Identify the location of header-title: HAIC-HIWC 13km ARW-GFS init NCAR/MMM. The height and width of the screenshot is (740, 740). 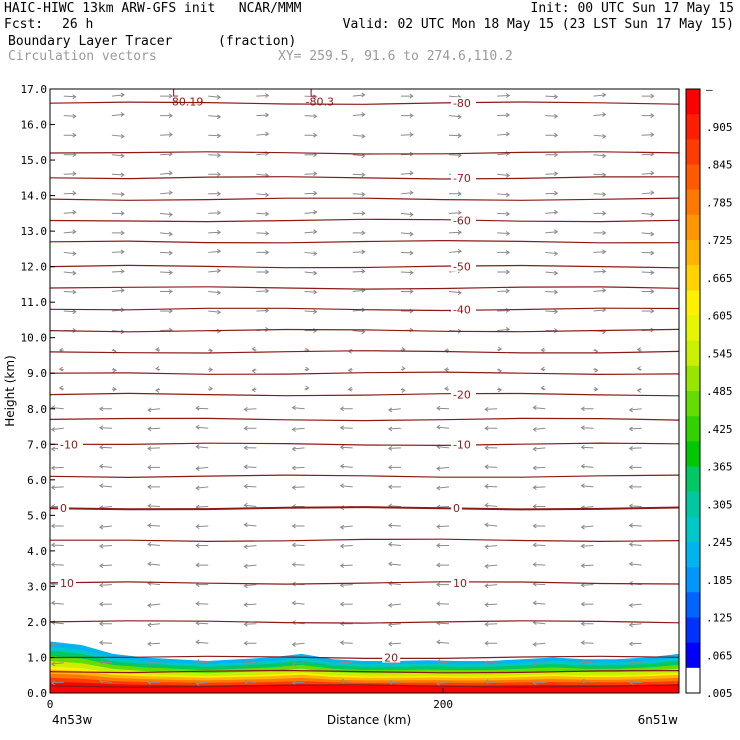
(153, 8).